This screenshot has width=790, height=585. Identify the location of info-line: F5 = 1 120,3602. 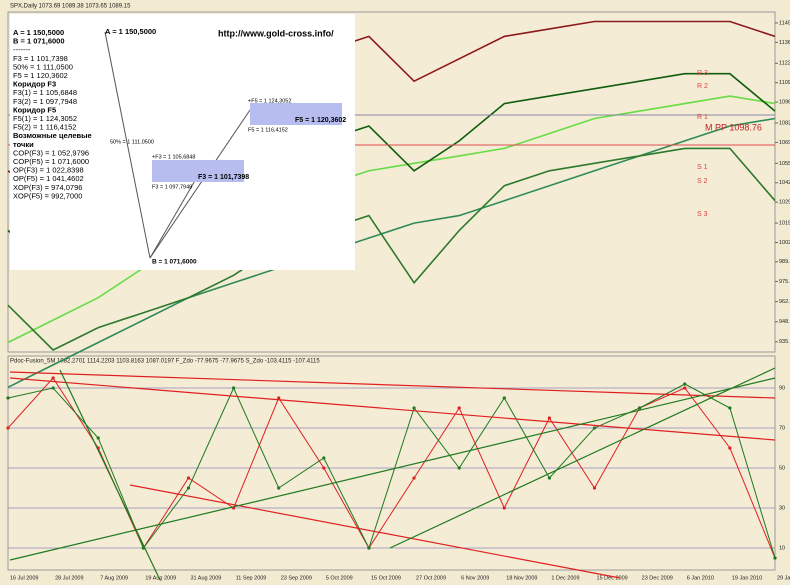
(40, 75).